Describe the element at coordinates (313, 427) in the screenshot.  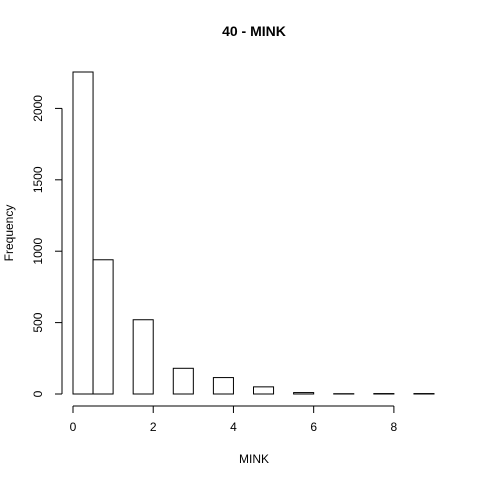
I see `x-tick-label-3: 6` at that location.